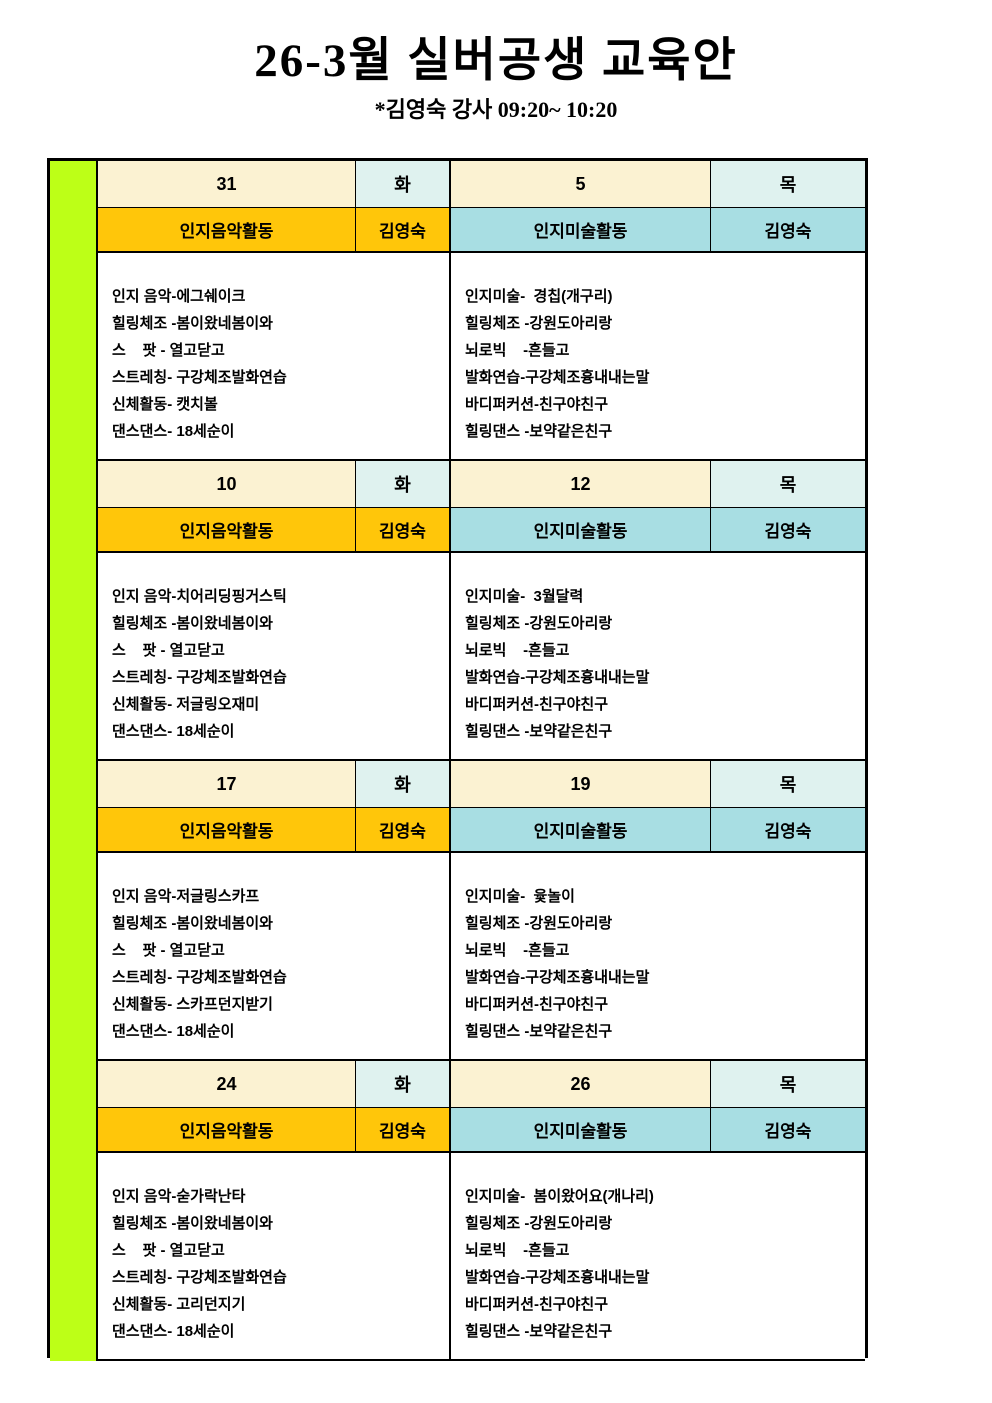 This screenshot has height=1403, width=992. Describe the element at coordinates (581, 784) in the screenshot. I see `date-cell: 19` at that location.